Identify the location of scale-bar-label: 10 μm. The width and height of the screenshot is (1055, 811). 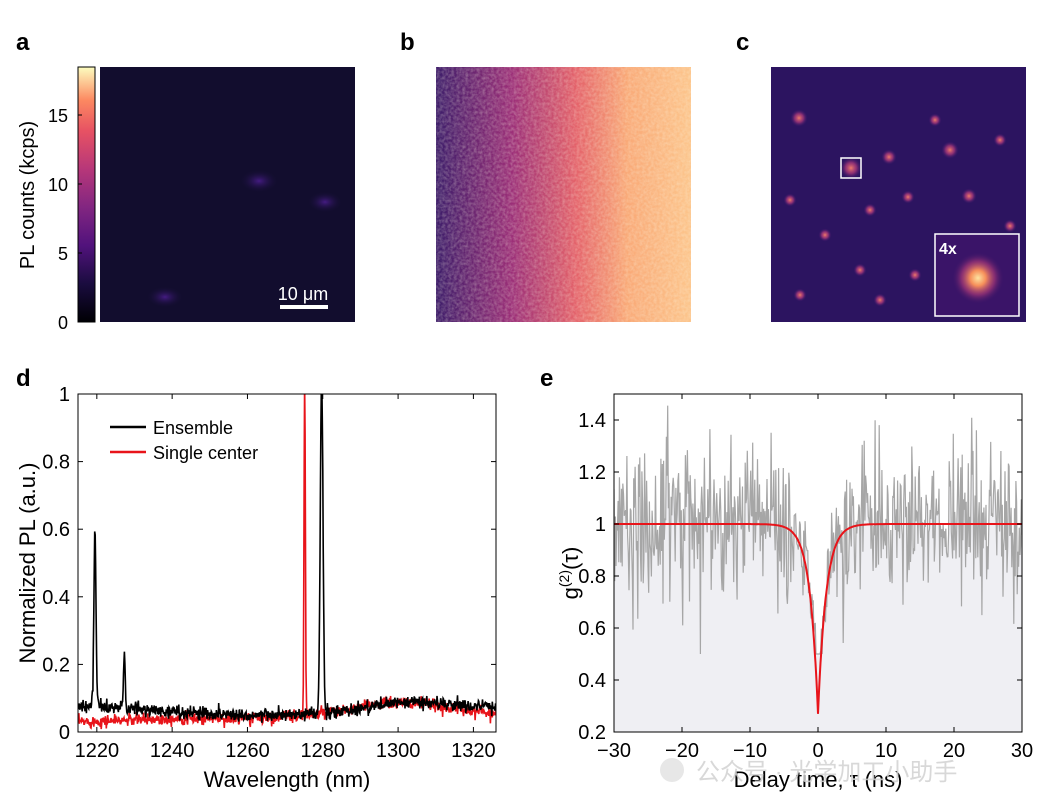
(303, 294).